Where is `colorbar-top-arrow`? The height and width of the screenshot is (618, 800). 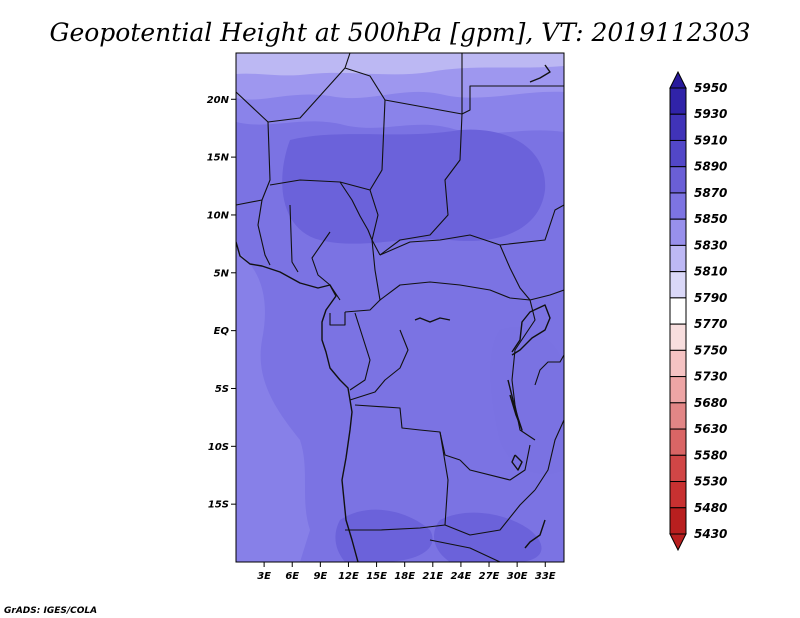
colorbar-top-arrow is located at coordinates (678, 79).